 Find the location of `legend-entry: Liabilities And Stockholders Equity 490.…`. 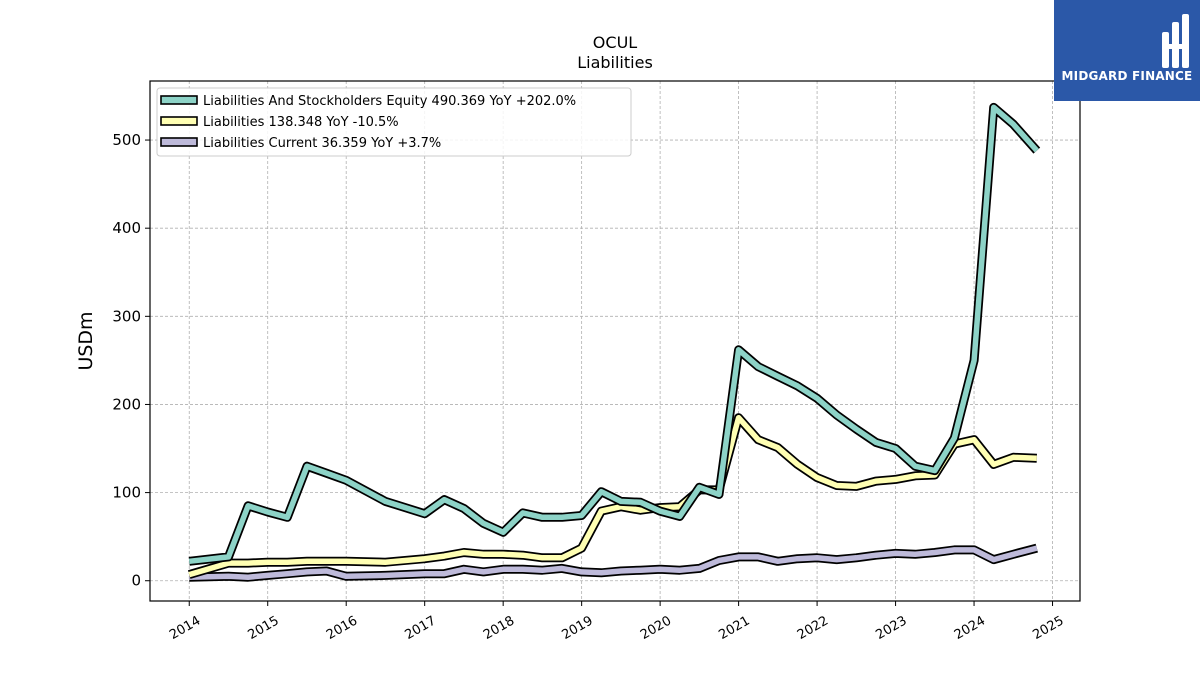

legend-entry: Liabilities And Stockholders Equity 490.… is located at coordinates (389, 101).